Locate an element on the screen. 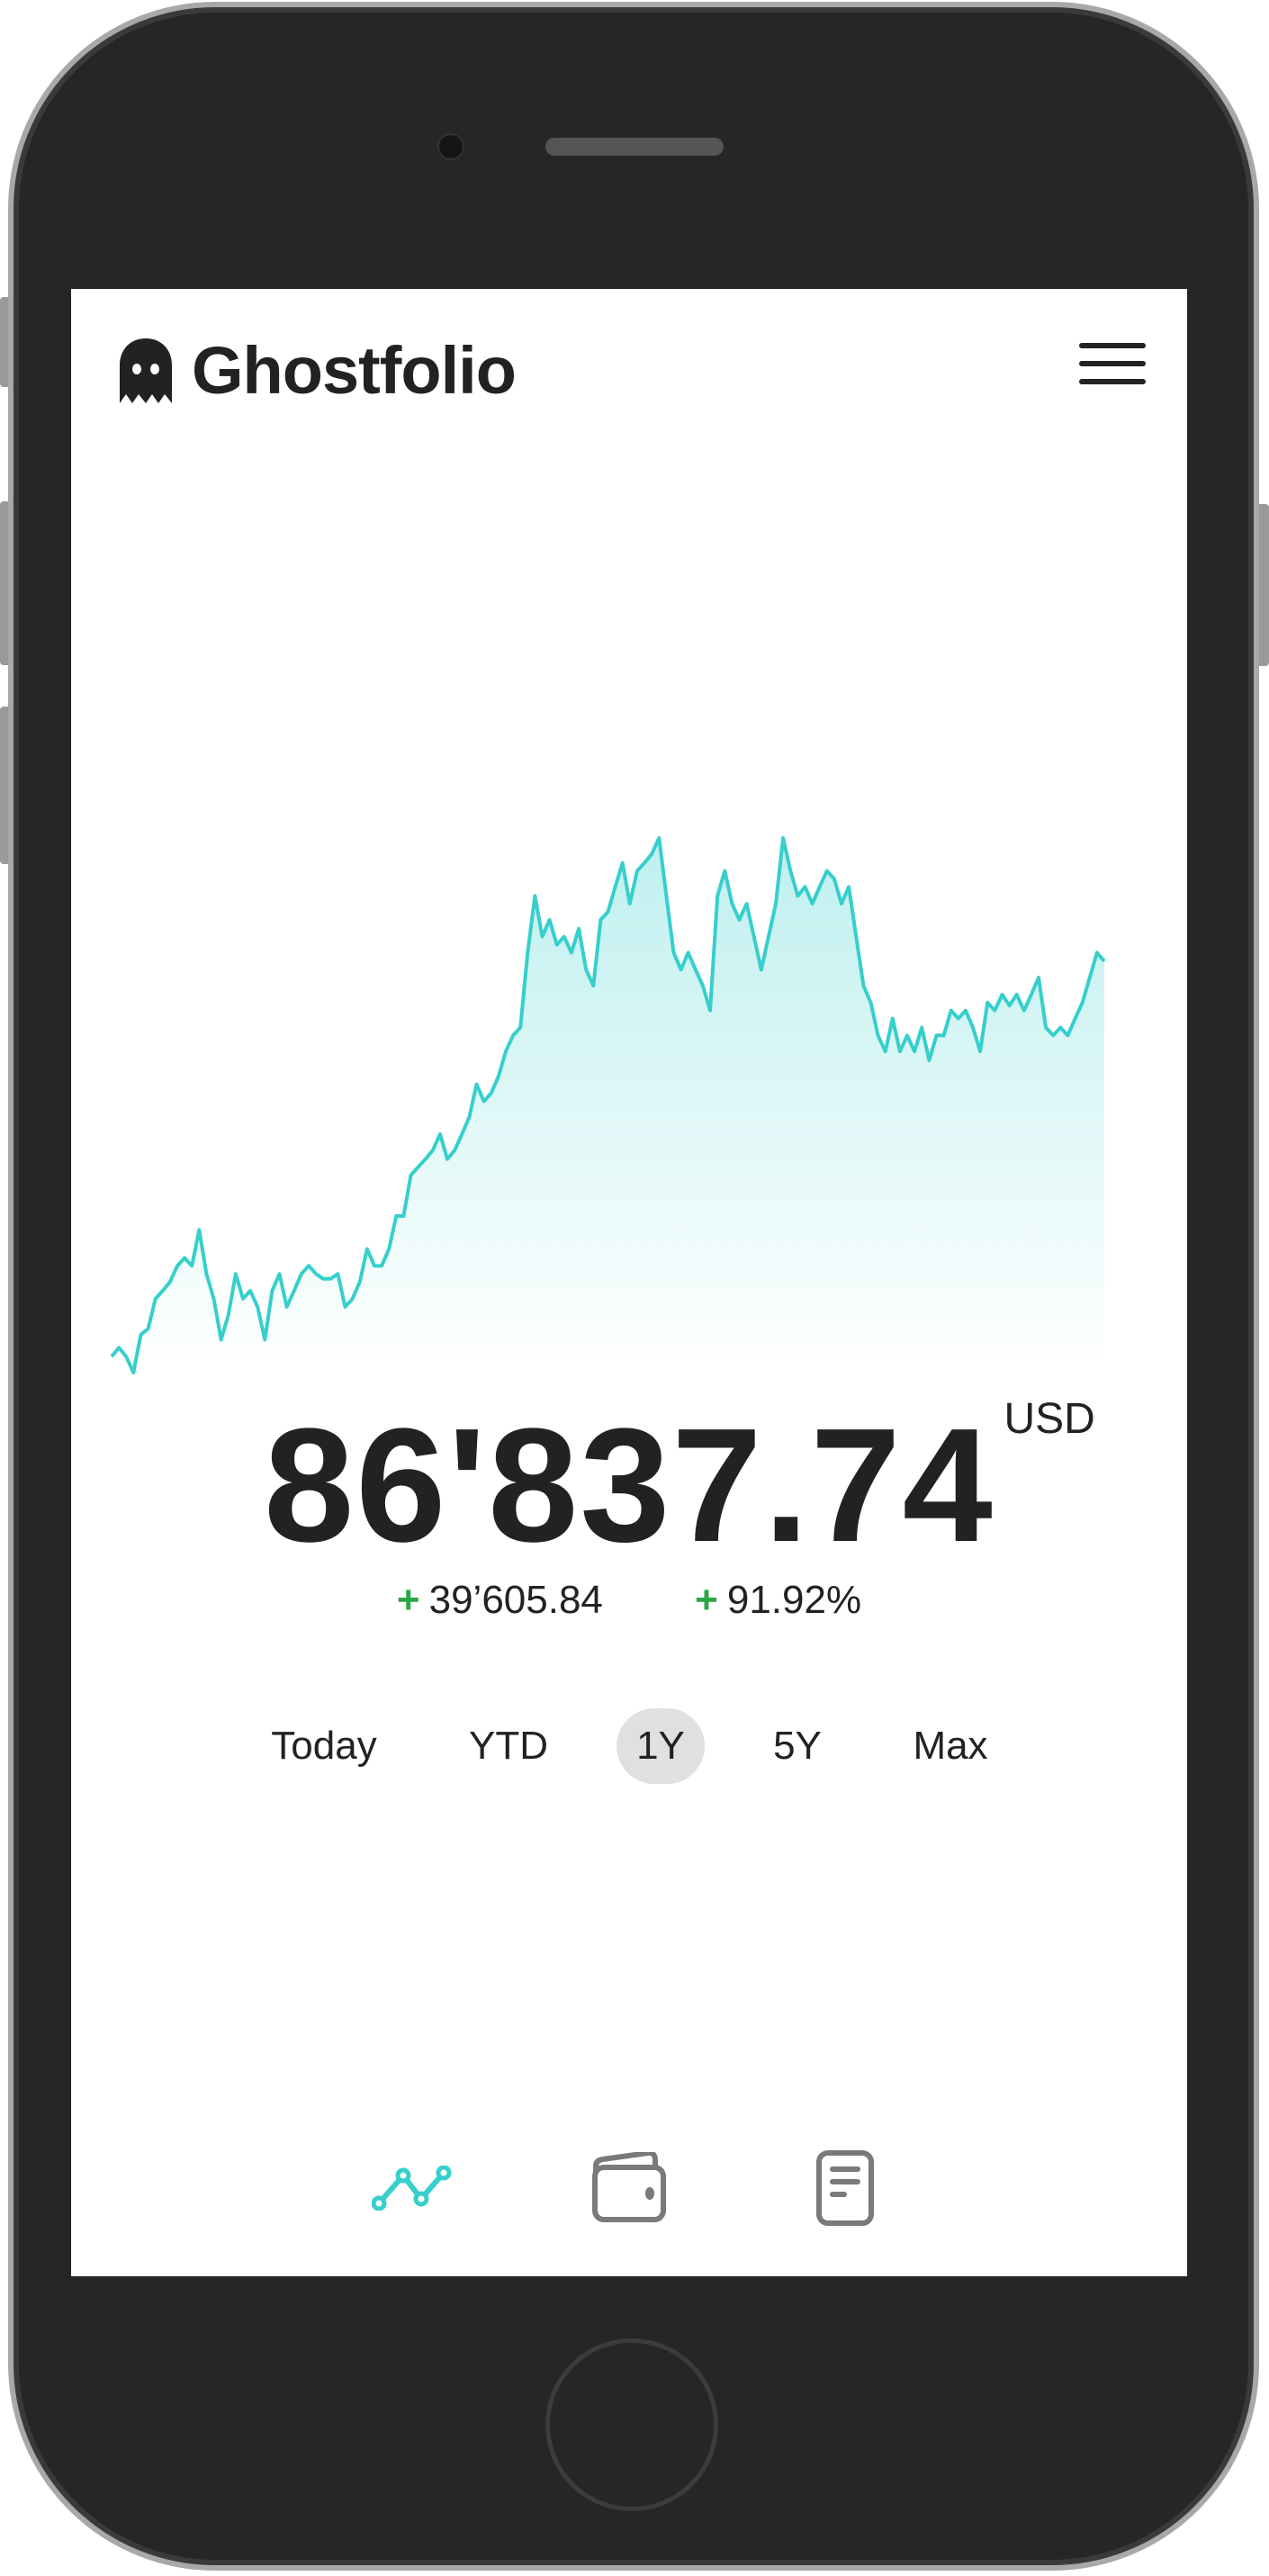  nav-holdings is located at coordinates (629, 2188).